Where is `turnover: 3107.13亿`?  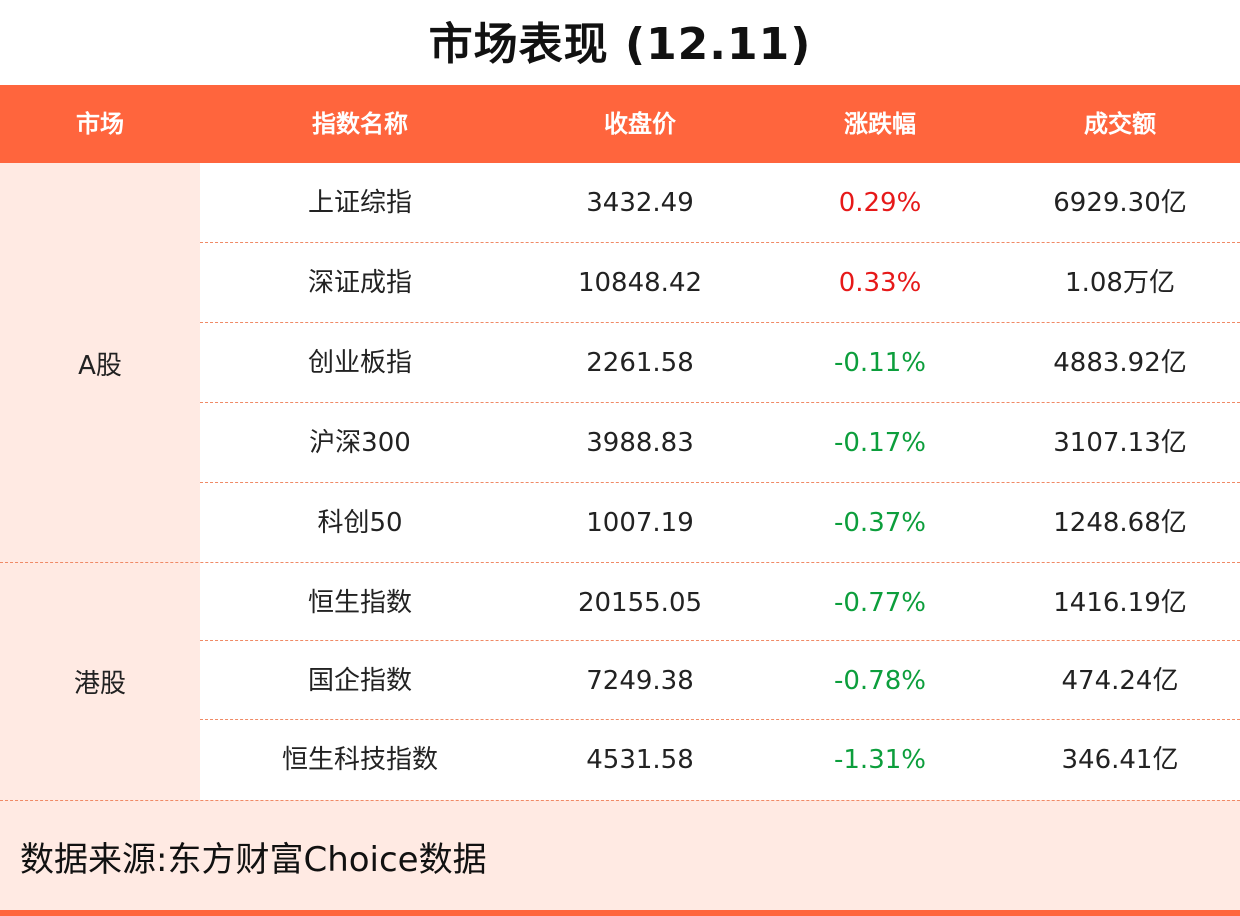
turnover: 3107.13亿 is located at coordinates (1120, 443).